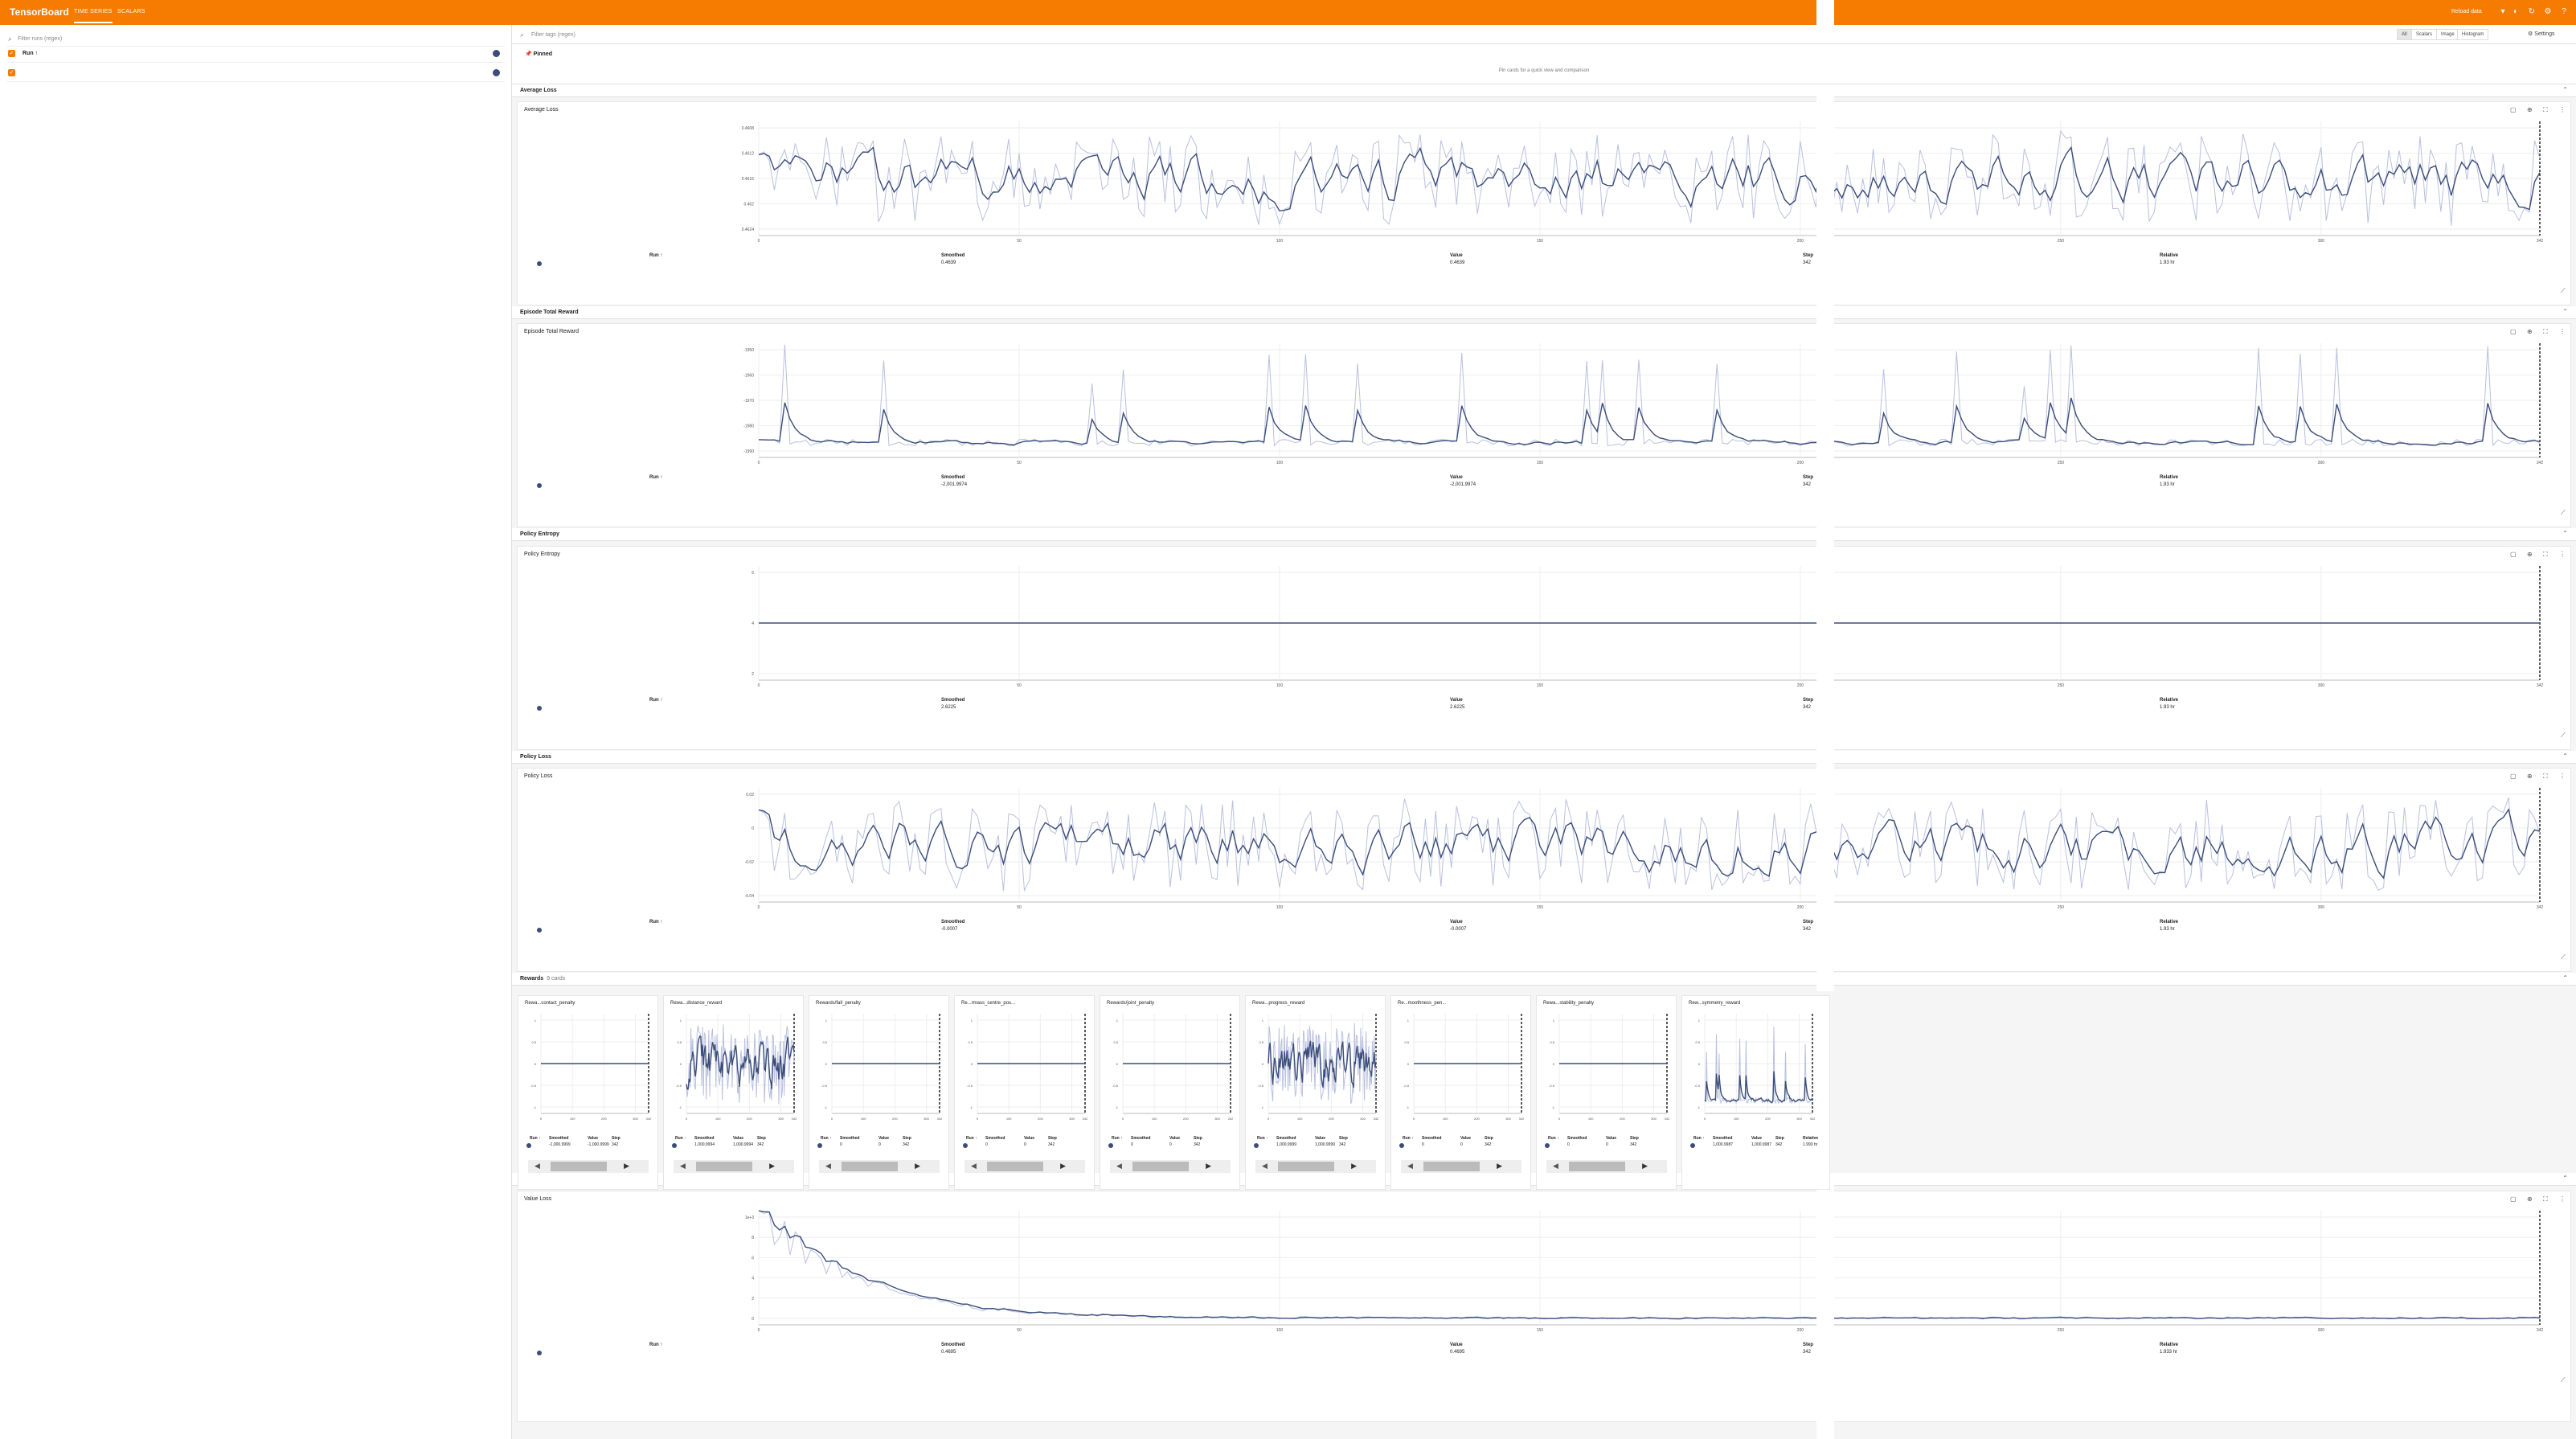  Describe the element at coordinates (841, 1144) in the screenshot. I see `legend-smoothed-value: 0` at that location.